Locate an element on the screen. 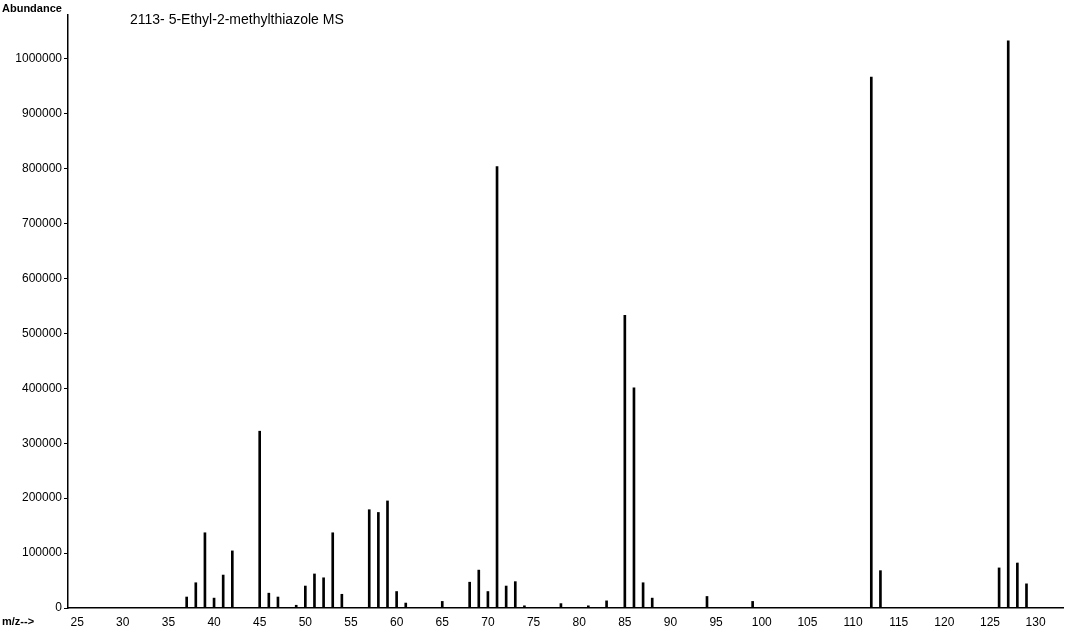 The height and width of the screenshot is (631, 1066). x-tick-label: 85 is located at coordinates (625, 621).